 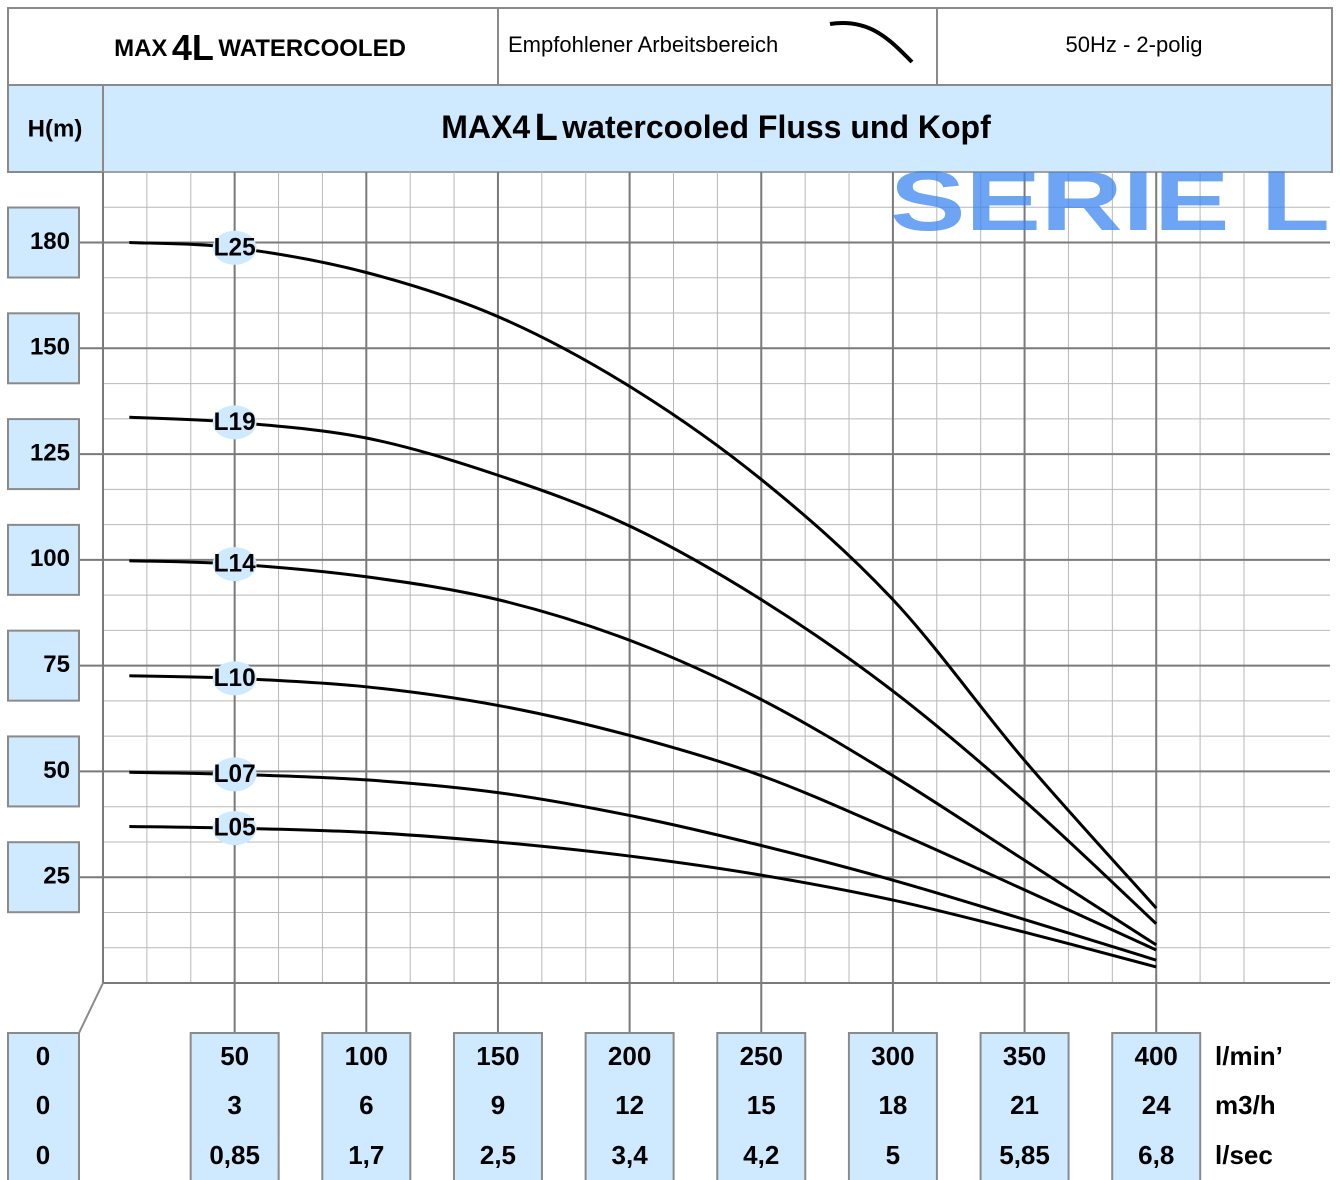 I want to click on curve-label: L25, so click(x=235, y=247).